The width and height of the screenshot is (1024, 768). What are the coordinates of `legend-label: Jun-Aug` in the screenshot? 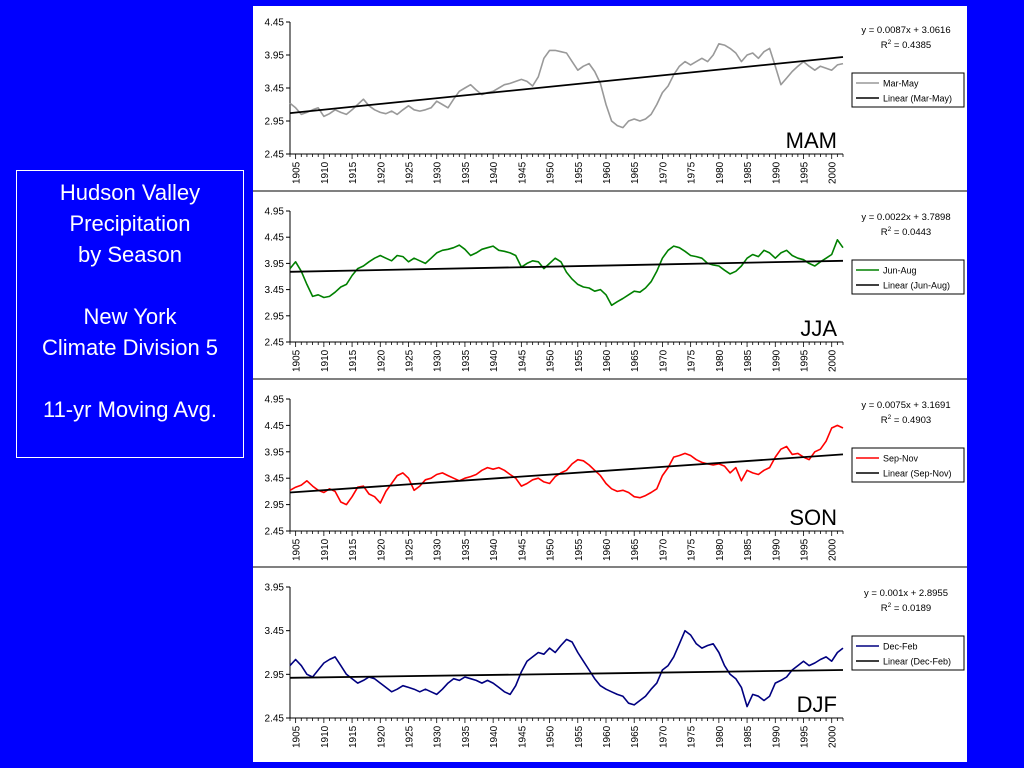 It's located at (900, 271).